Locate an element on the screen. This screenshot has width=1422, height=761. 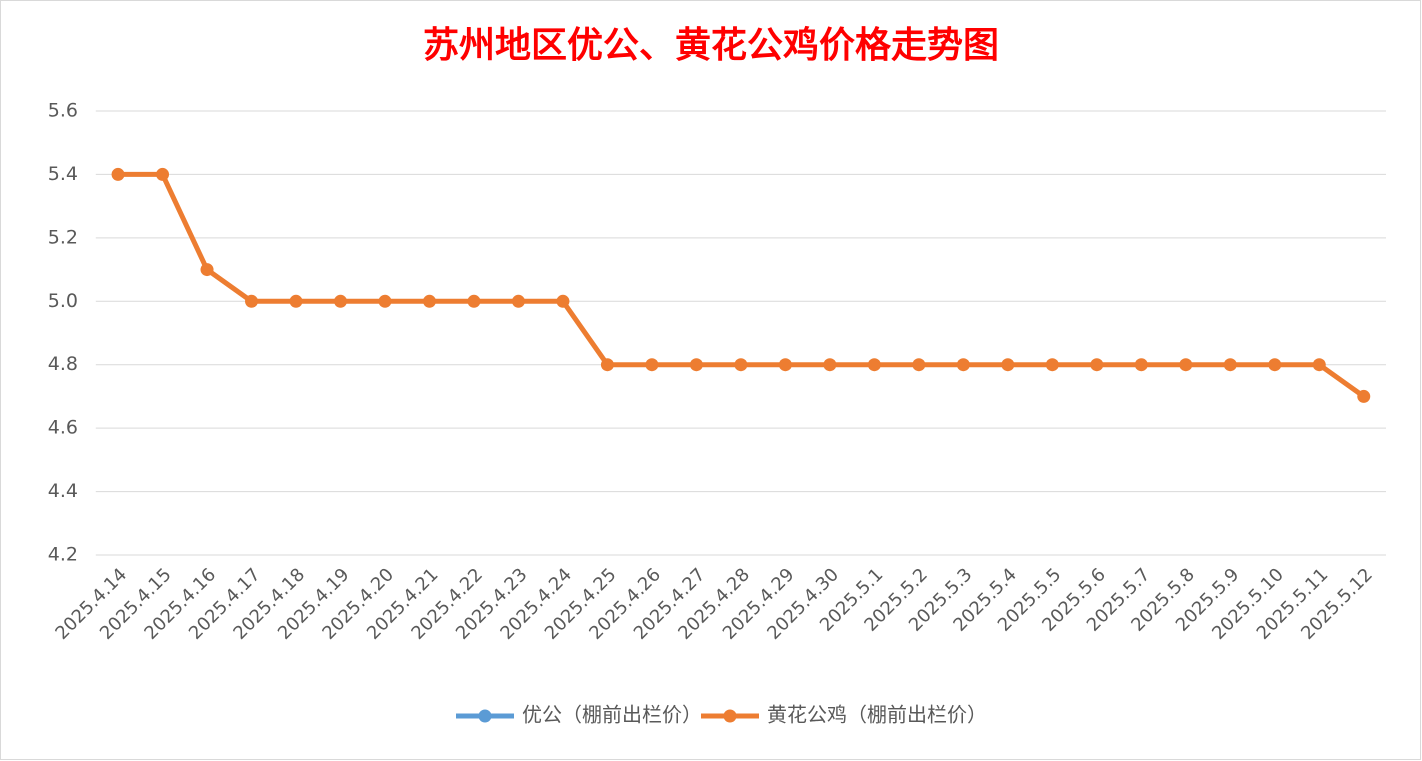
y-tick-label: 5.4 is located at coordinates (63, 174).